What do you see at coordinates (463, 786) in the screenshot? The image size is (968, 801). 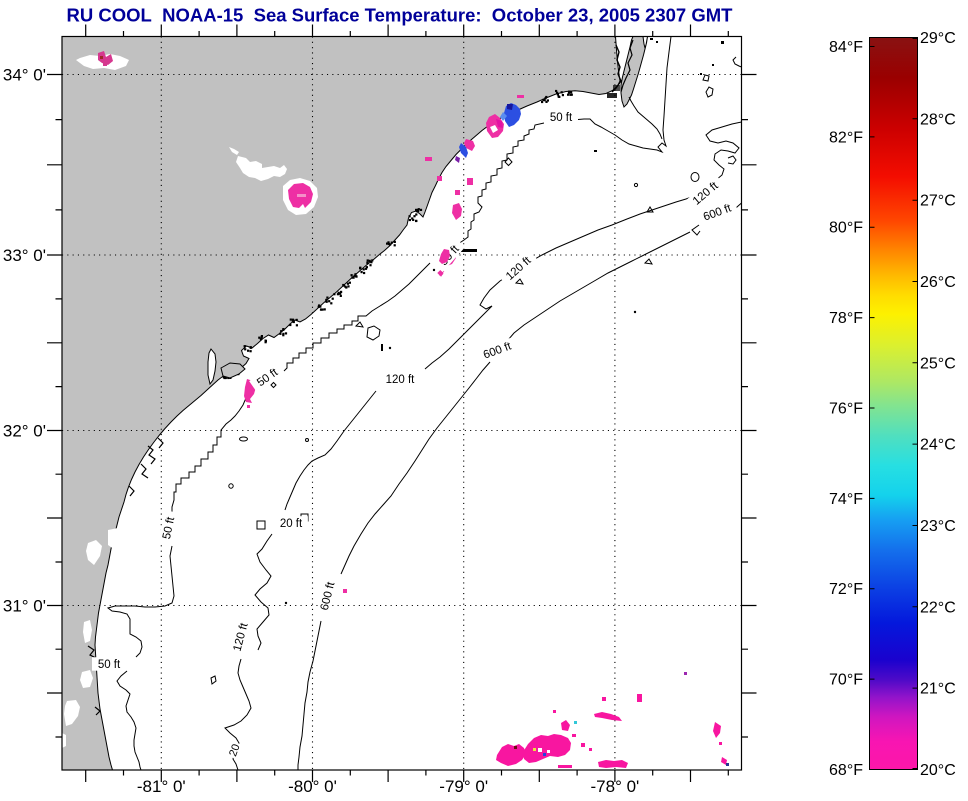 I see `svg-text: -79° 0'` at bounding box center [463, 786].